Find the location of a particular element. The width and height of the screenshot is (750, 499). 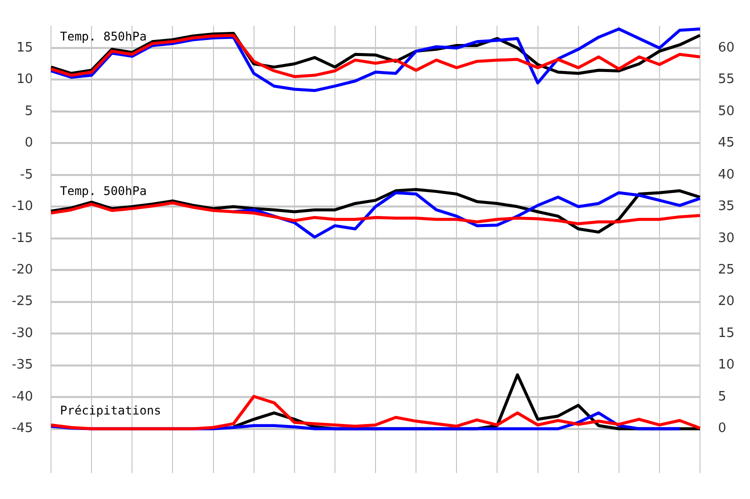

y-tick-label: 0 is located at coordinates (28, 143).